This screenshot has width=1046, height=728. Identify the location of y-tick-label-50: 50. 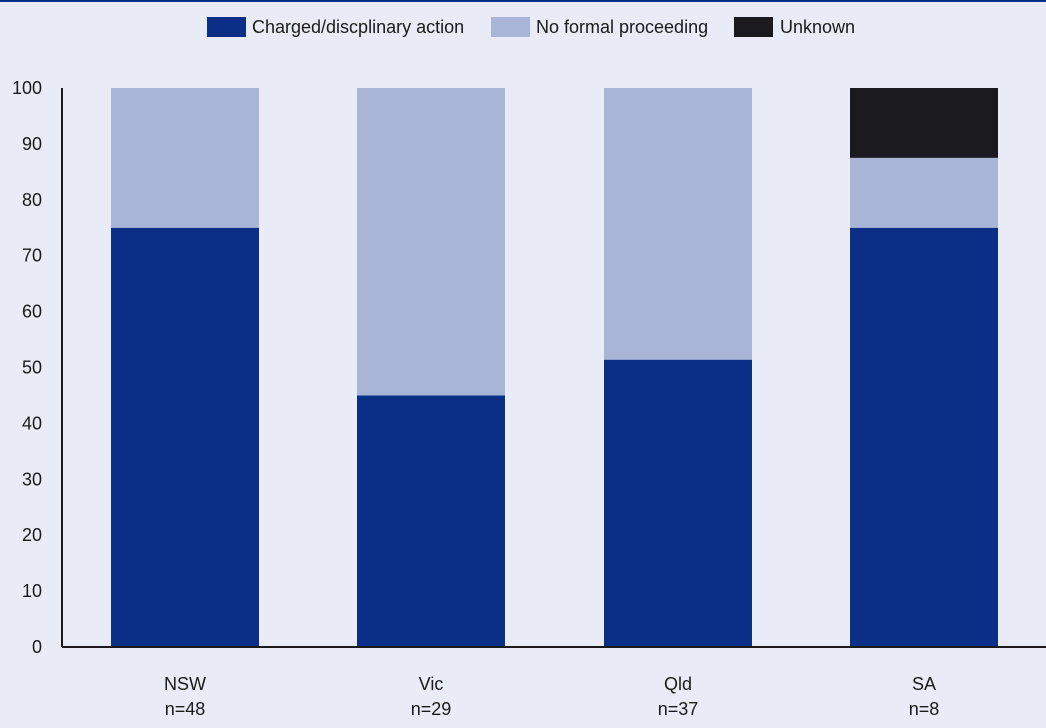
(32, 368).